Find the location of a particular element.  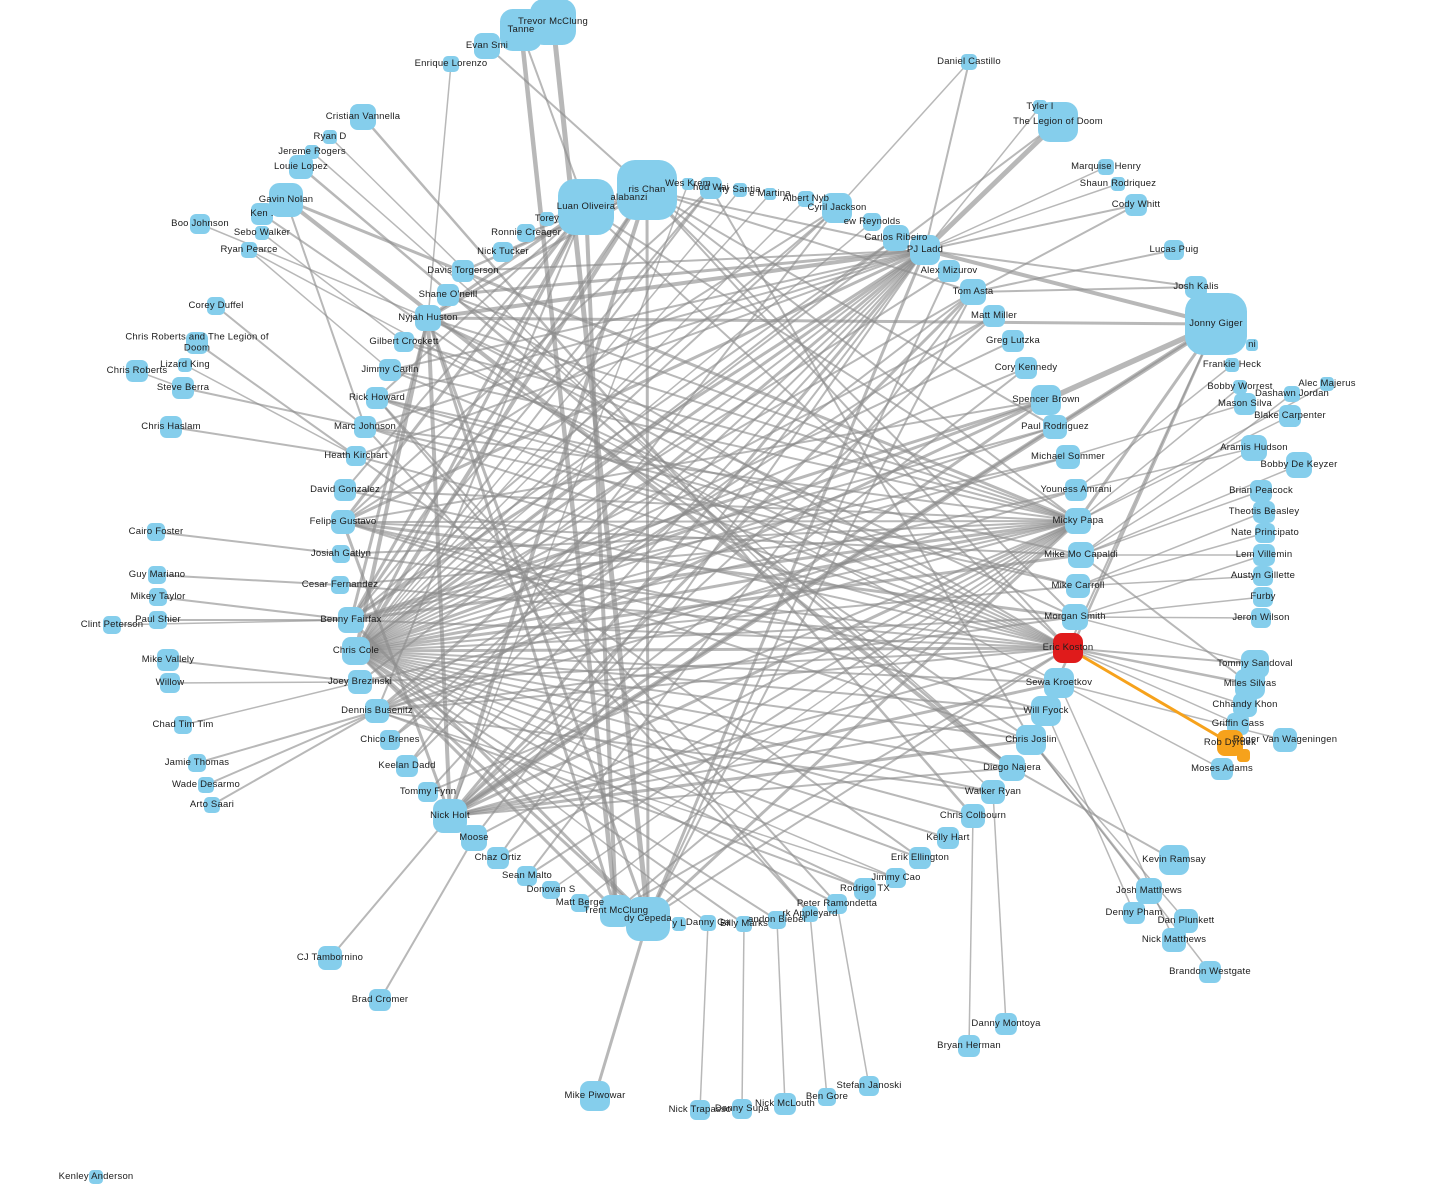

node-peter-ramondetta is located at coordinates (837, 904).